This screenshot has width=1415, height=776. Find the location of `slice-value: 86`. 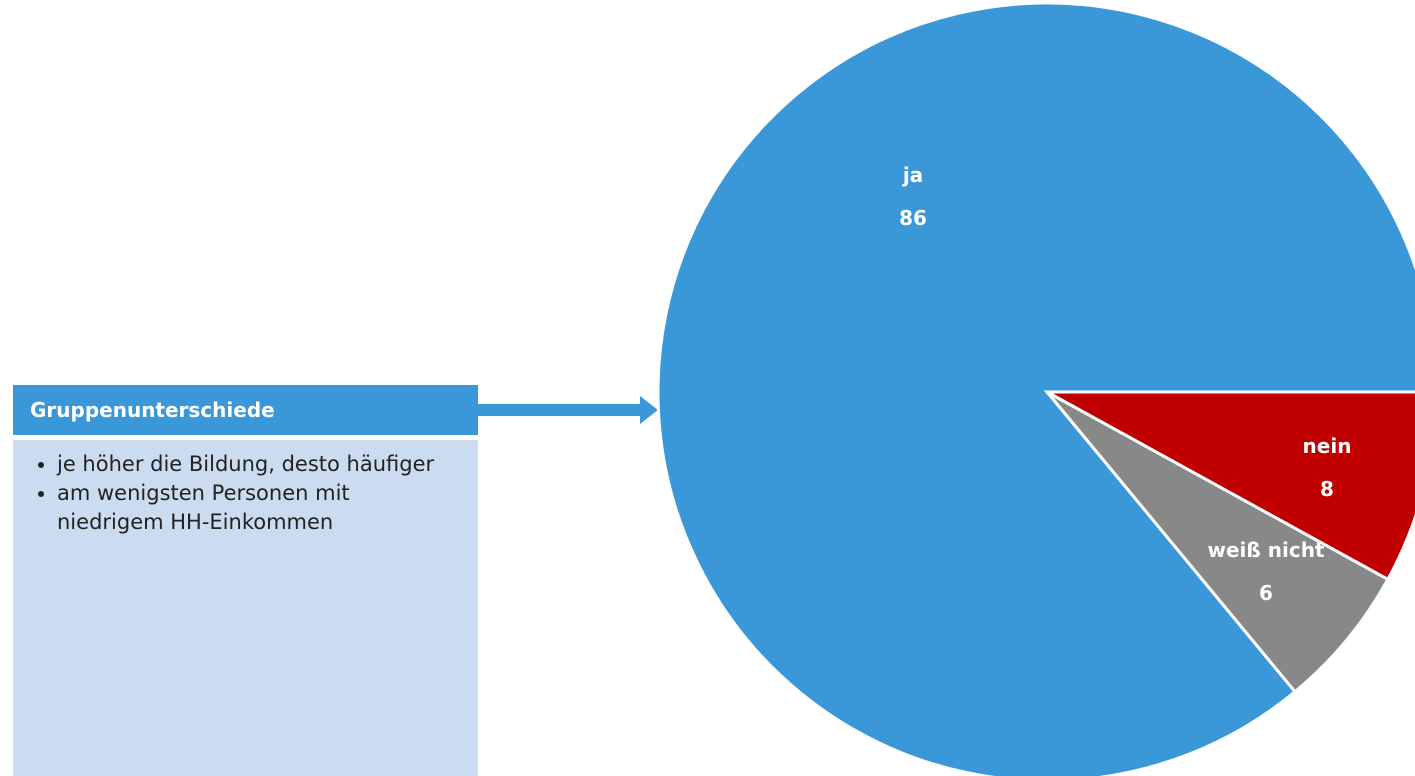

slice-value: 86 is located at coordinates (913, 218).